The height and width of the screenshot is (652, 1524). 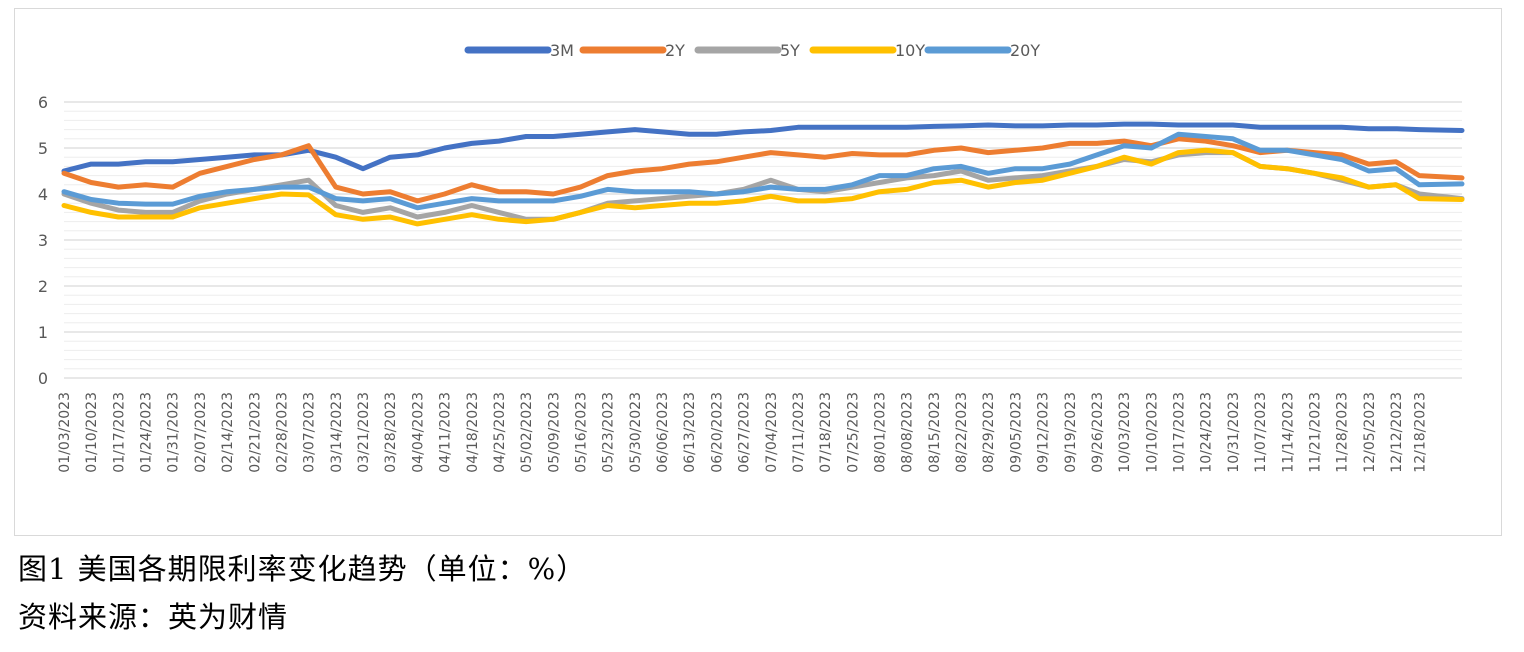 What do you see at coordinates (1420, 432) in the screenshot?
I see `x-tick-label: 12/18/2023` at bounding box center [1420, 432].